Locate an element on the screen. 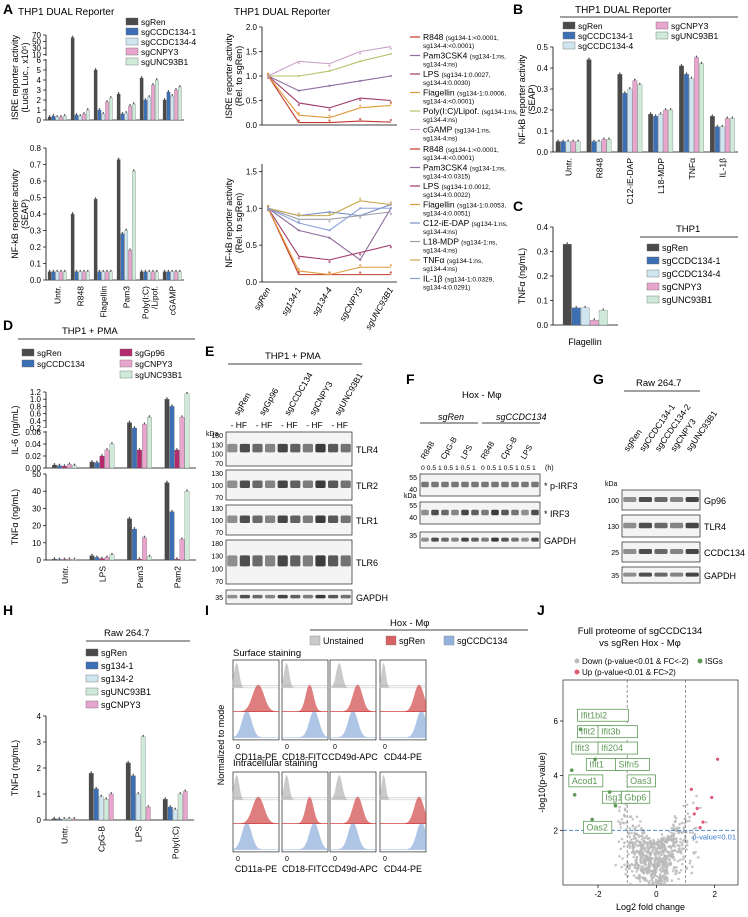  blot-label: GAPDH is located at coordinates (372, 598).